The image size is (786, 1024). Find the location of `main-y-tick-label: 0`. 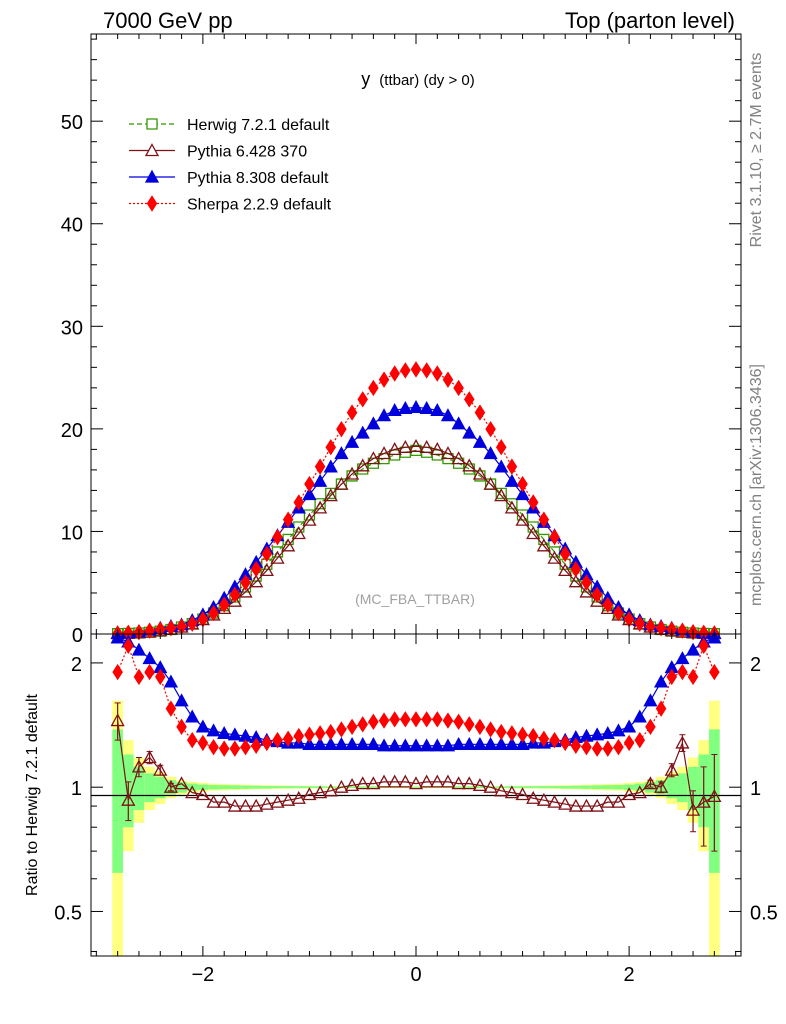

main-y-tick-label: 0 is located at coordinates (77, 636).